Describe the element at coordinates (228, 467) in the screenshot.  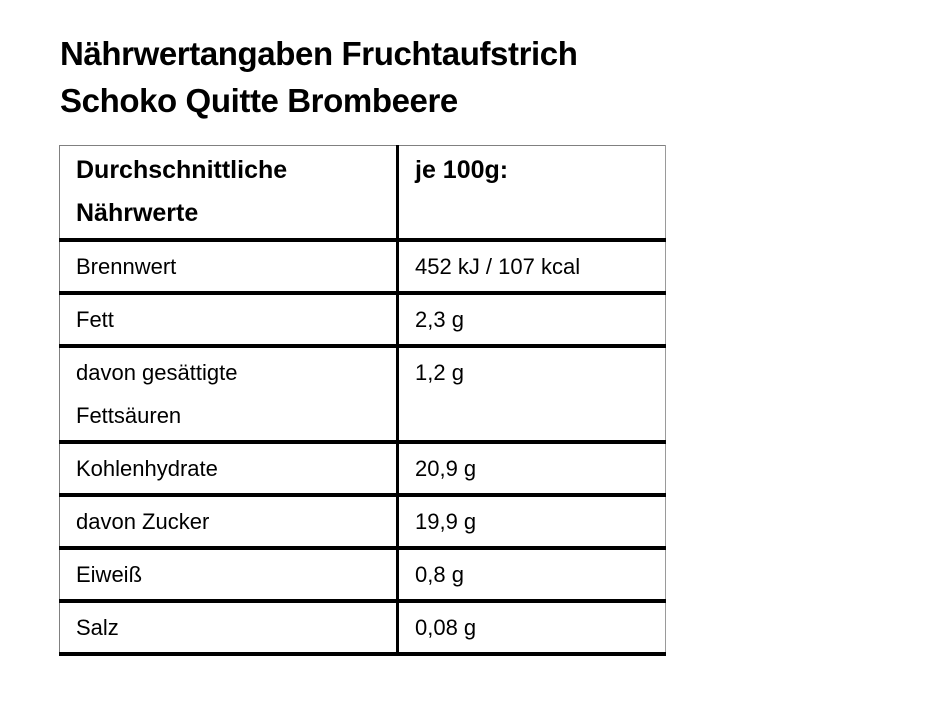
I see `nutrient-label: Kohlenhydrate` at that location.